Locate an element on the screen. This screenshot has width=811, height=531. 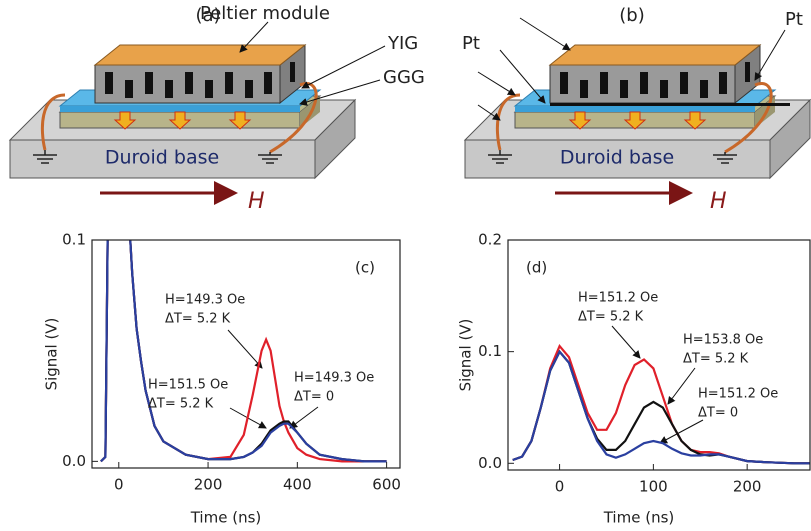
yig-label: YIG is located at coordinates (402, 43).